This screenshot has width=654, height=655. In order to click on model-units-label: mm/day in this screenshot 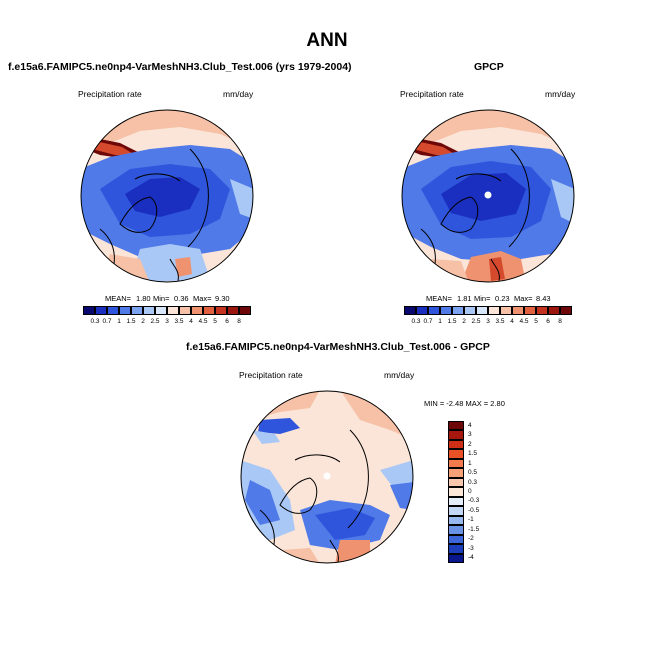, I will do `click(238, 94)`.